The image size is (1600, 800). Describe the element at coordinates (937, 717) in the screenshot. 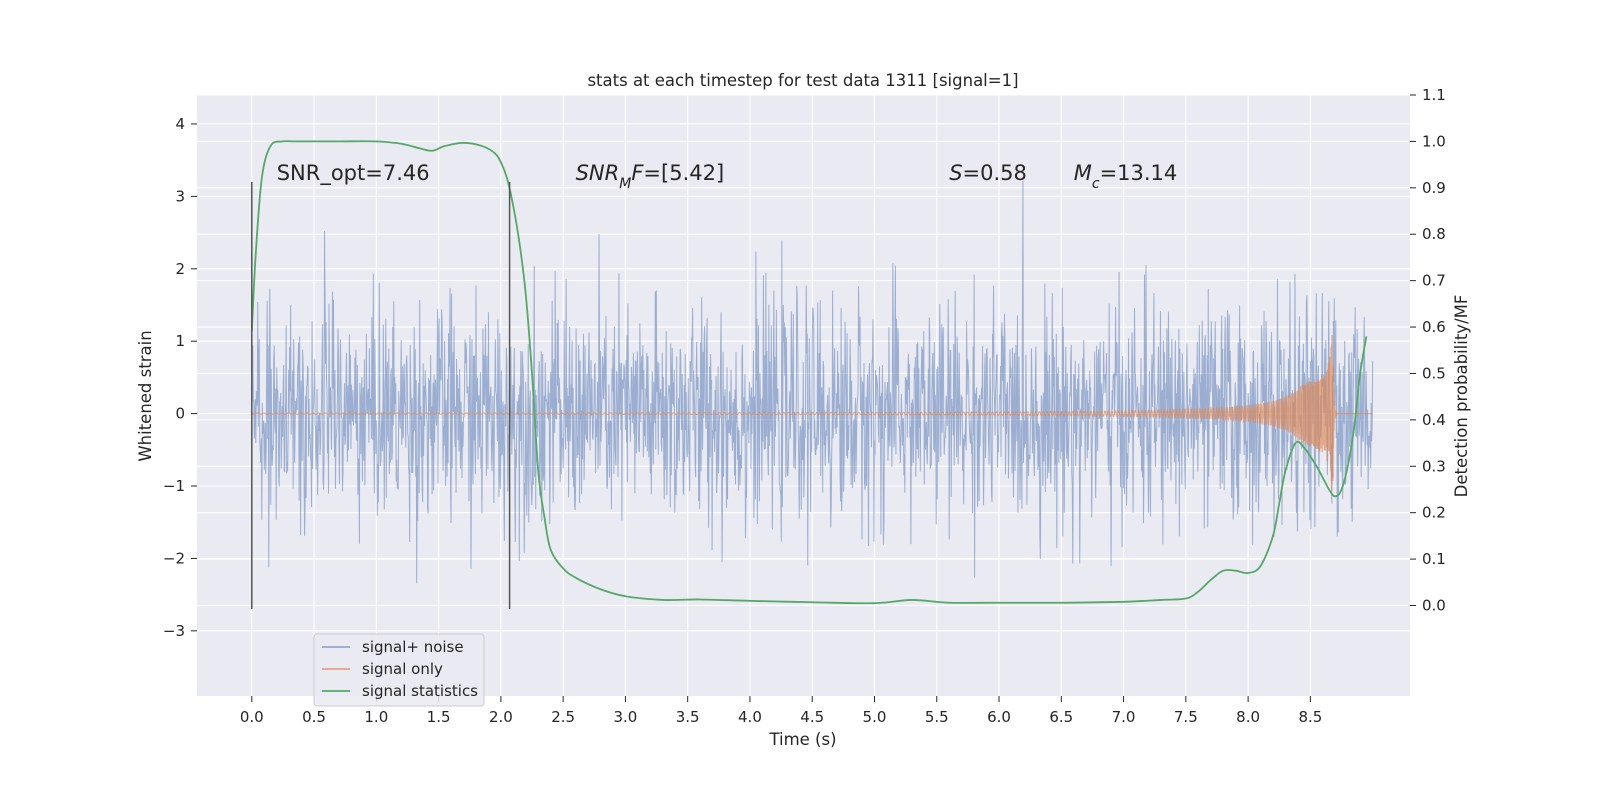

I see `x-tick-label: 5.5` at that location.